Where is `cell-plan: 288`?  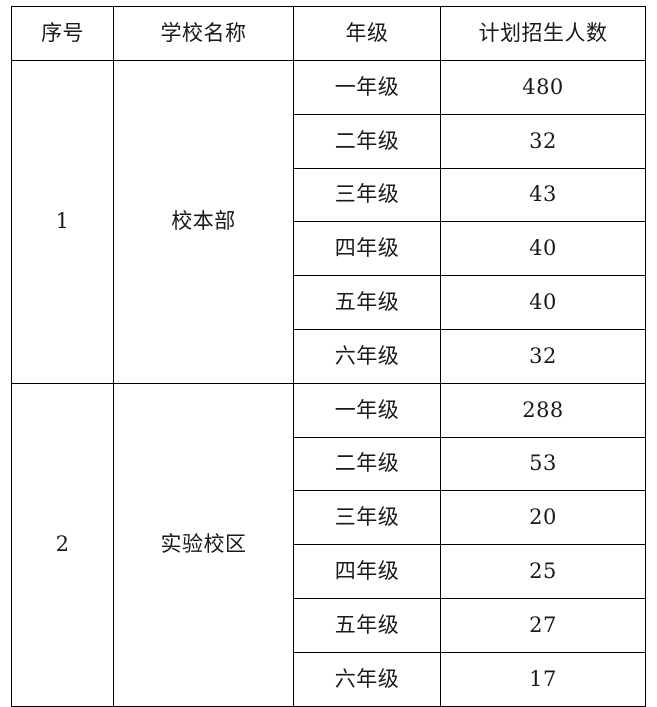 cell-plan: 288 is located at coordinates (543, 410).